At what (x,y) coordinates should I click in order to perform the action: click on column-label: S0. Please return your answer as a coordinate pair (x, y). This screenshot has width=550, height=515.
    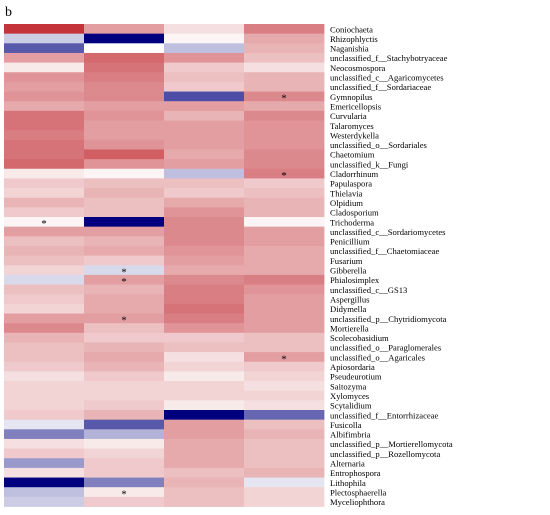
    Looking at the image, I should click on (44, 513).